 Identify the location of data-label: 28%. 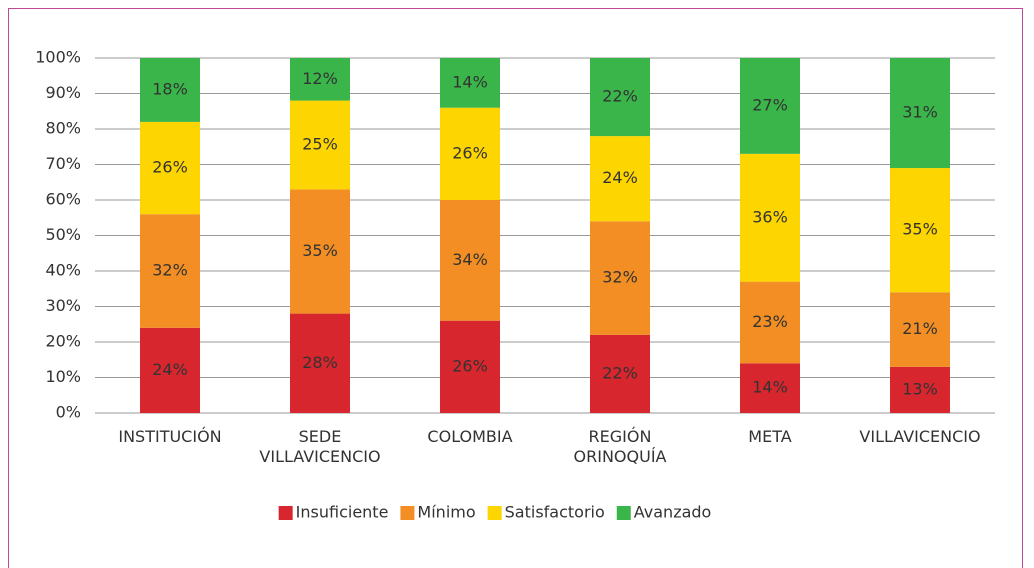
(320, 362).